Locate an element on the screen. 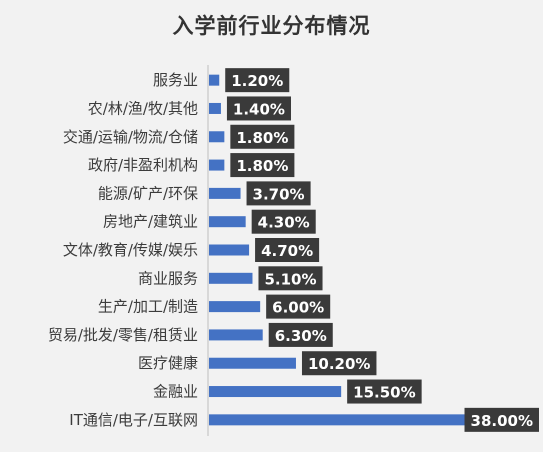 The image size is (543, 452). data-label: 6.30% is located at coordinates (301, 336).